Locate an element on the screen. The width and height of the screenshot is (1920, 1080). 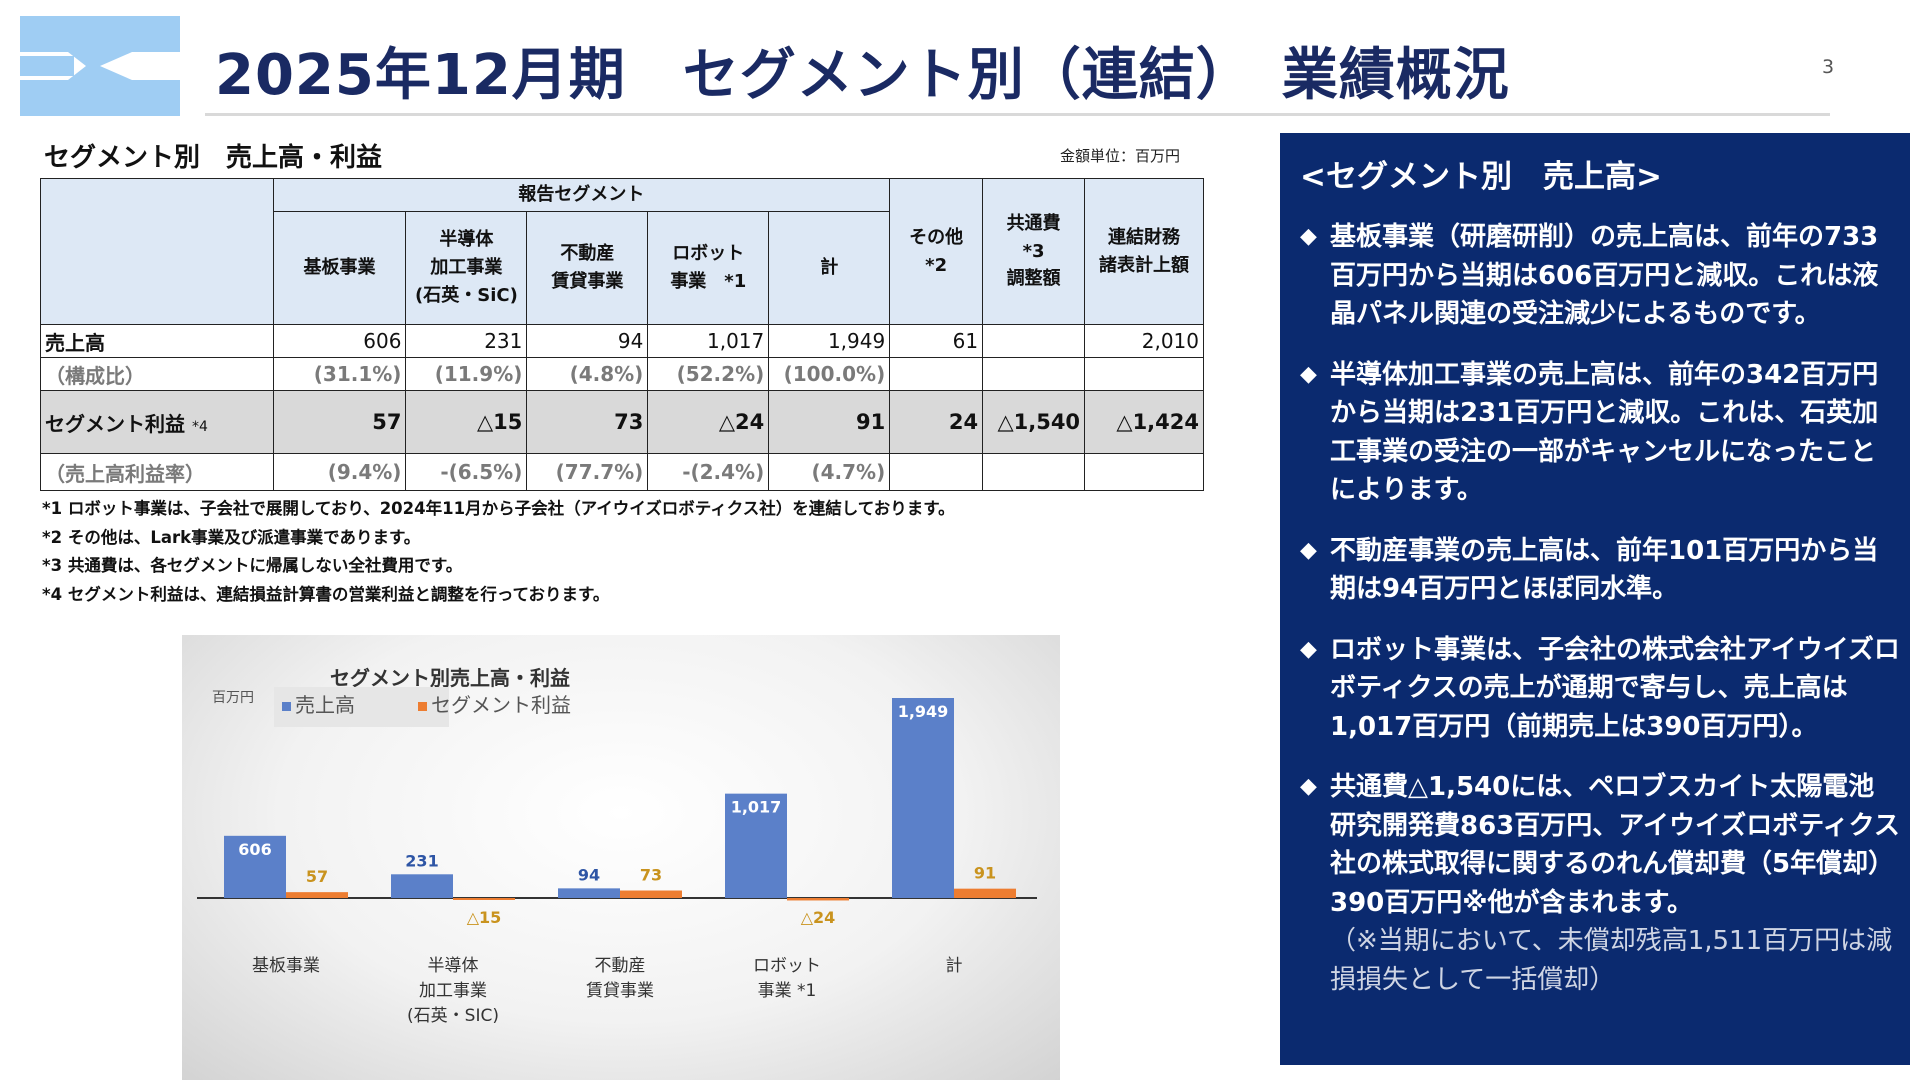
category-label-line: 不動産 is located at coordinates (620, 966).